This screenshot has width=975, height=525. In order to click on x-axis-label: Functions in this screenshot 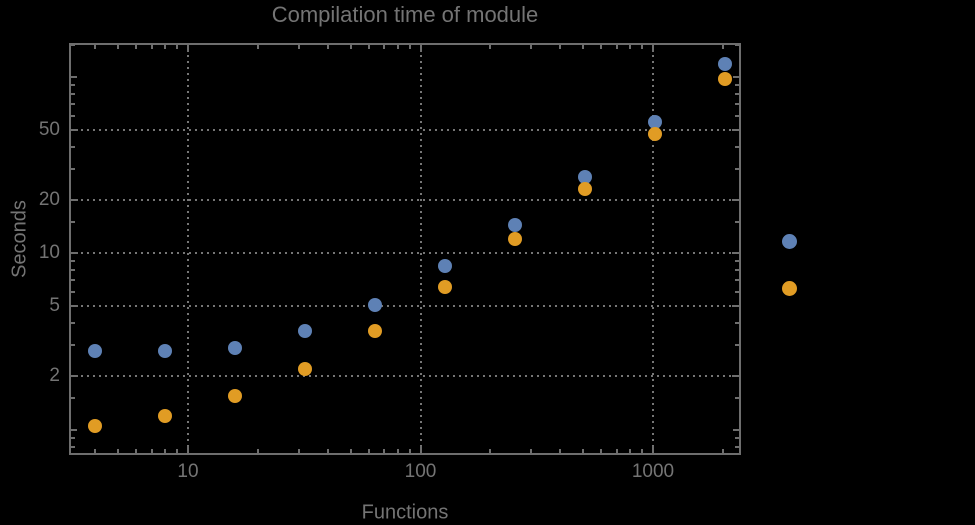, I will do `click(405, 512)`.